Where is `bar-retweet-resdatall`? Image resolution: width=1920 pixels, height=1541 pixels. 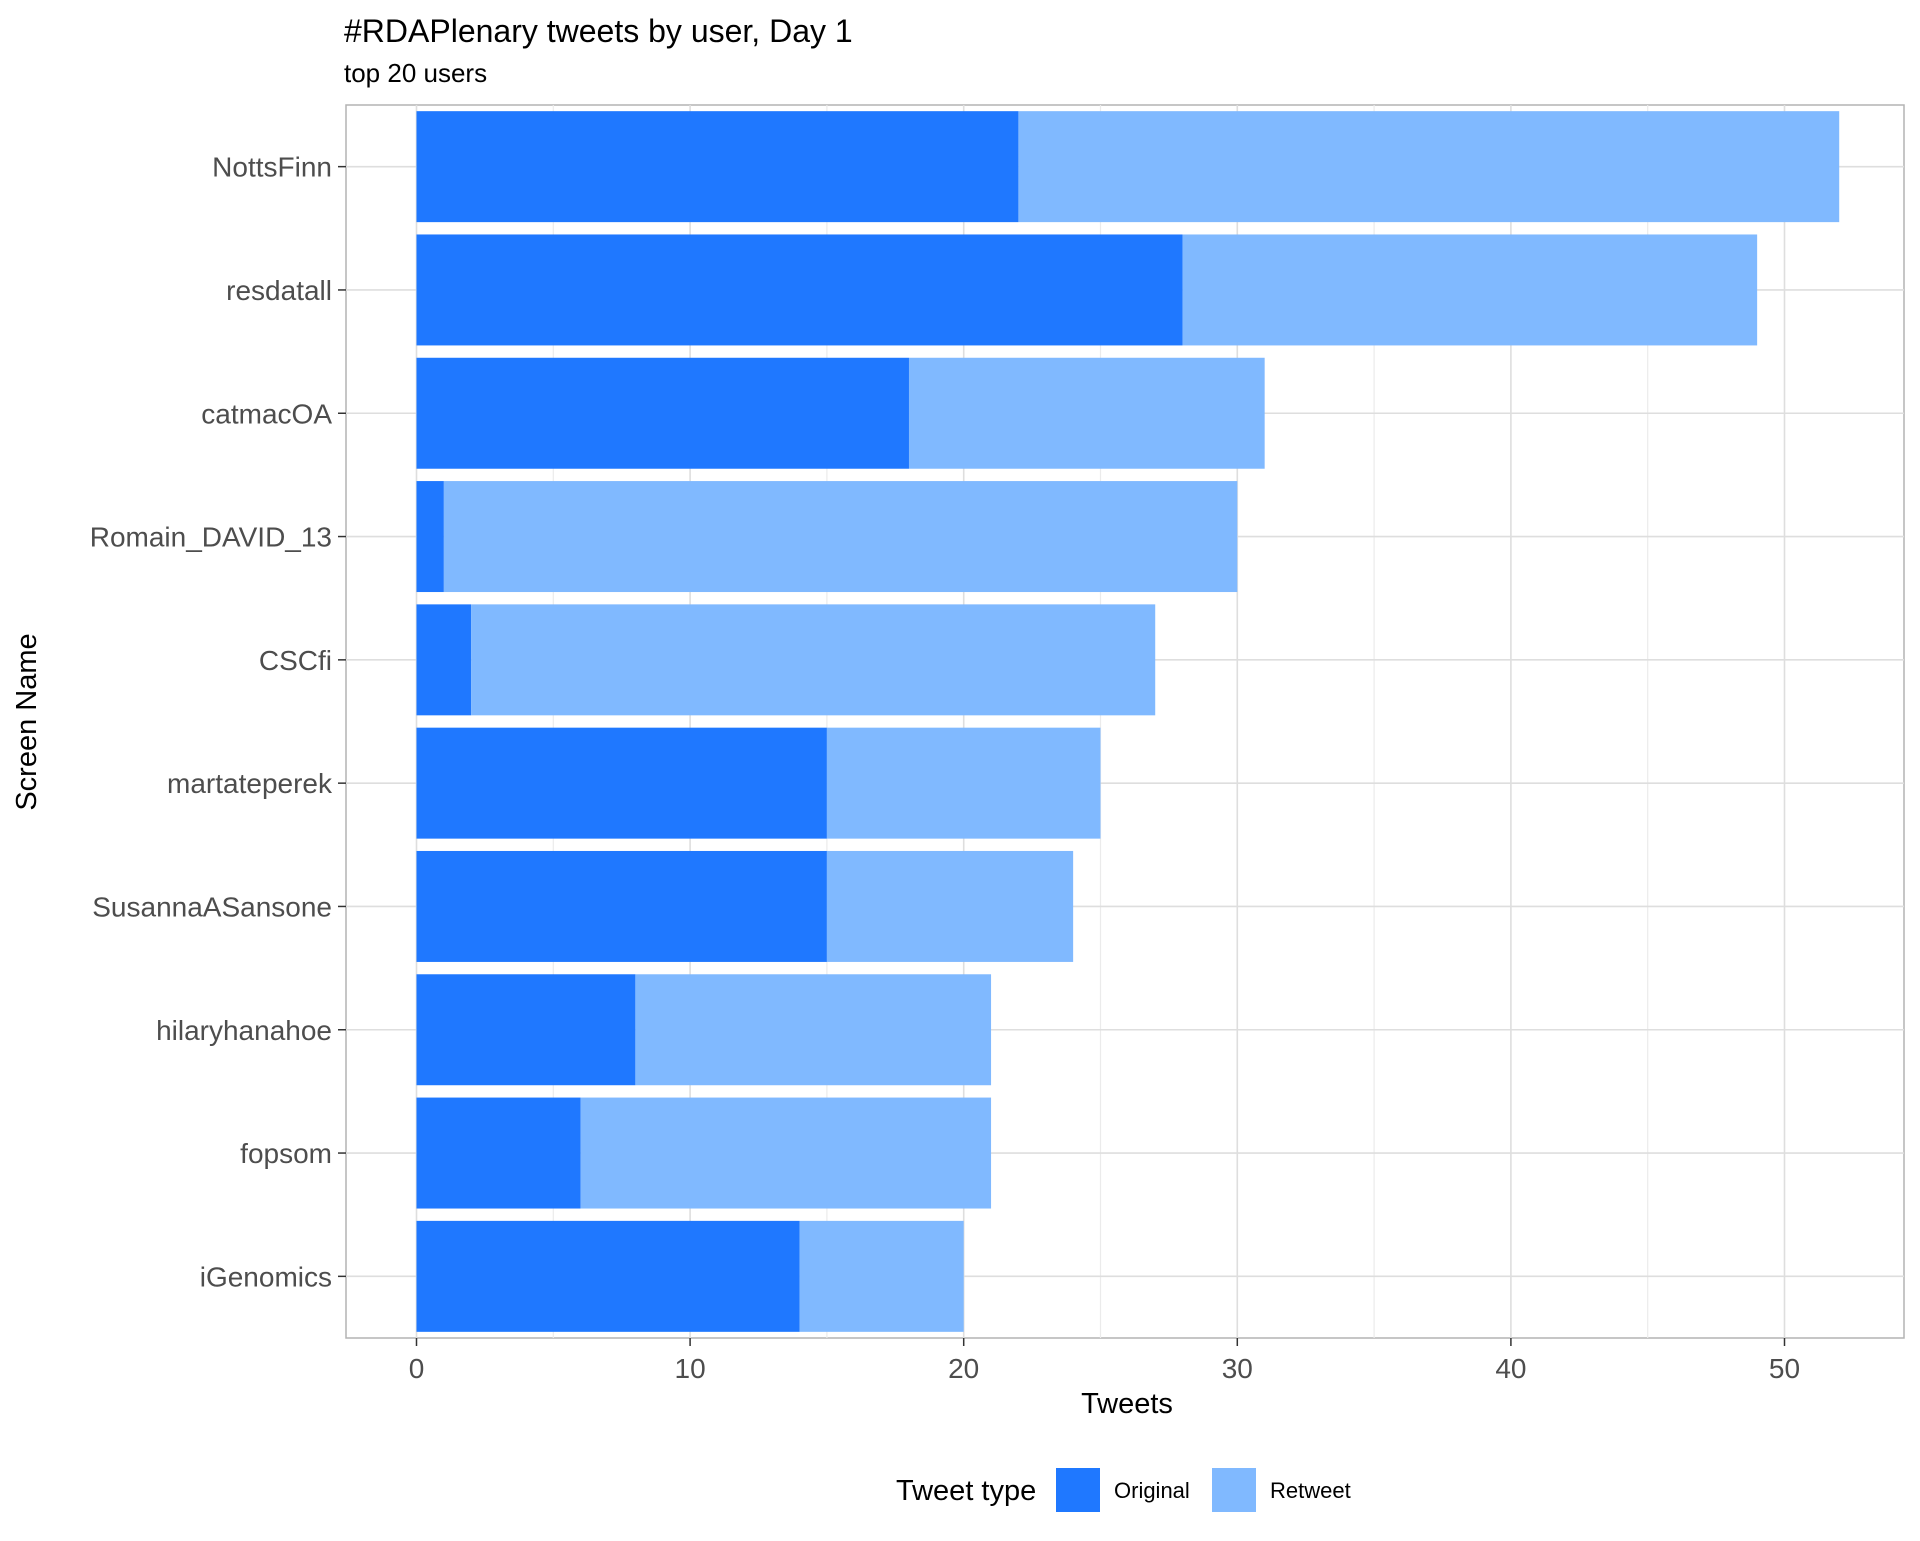 bar-retweet-resdatall is located at coordinates (1470, 290).